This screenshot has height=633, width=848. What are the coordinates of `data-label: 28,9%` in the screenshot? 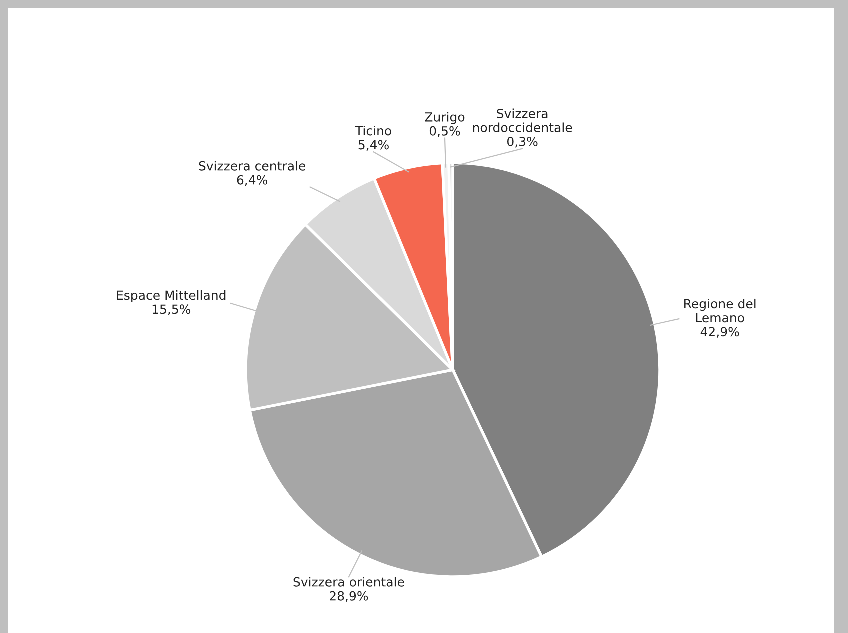 It's located at (349, 596).